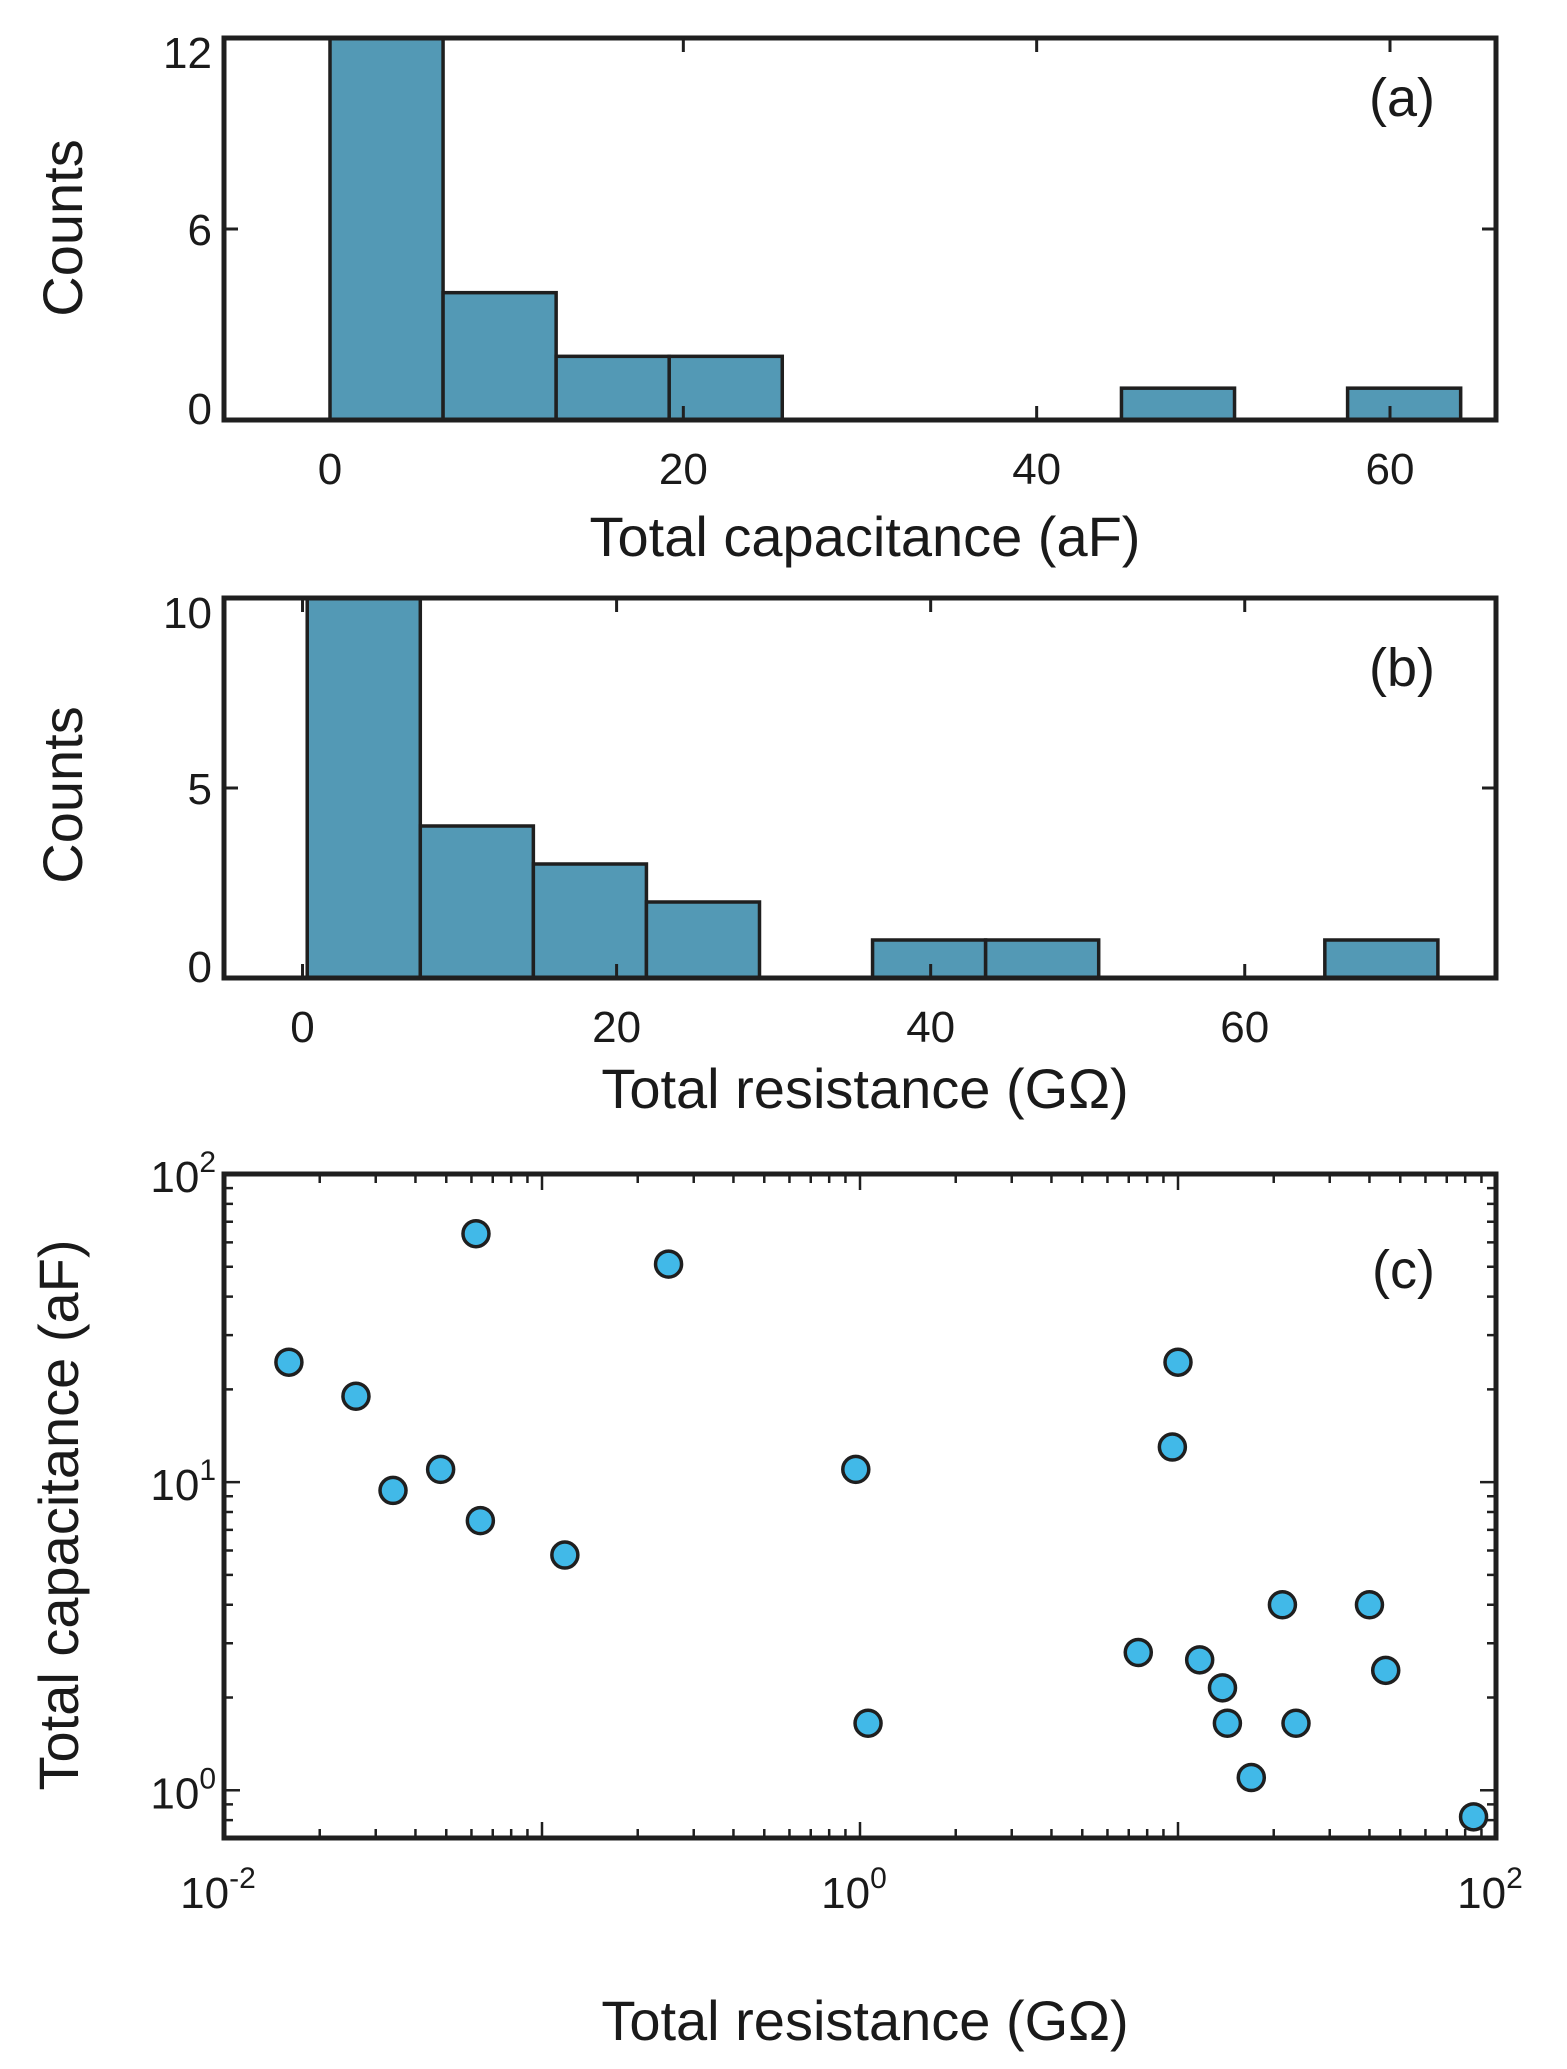 This screenshot has width=1567, height=2069. I want to click on y-tick-label: 5, so click(200, 789).